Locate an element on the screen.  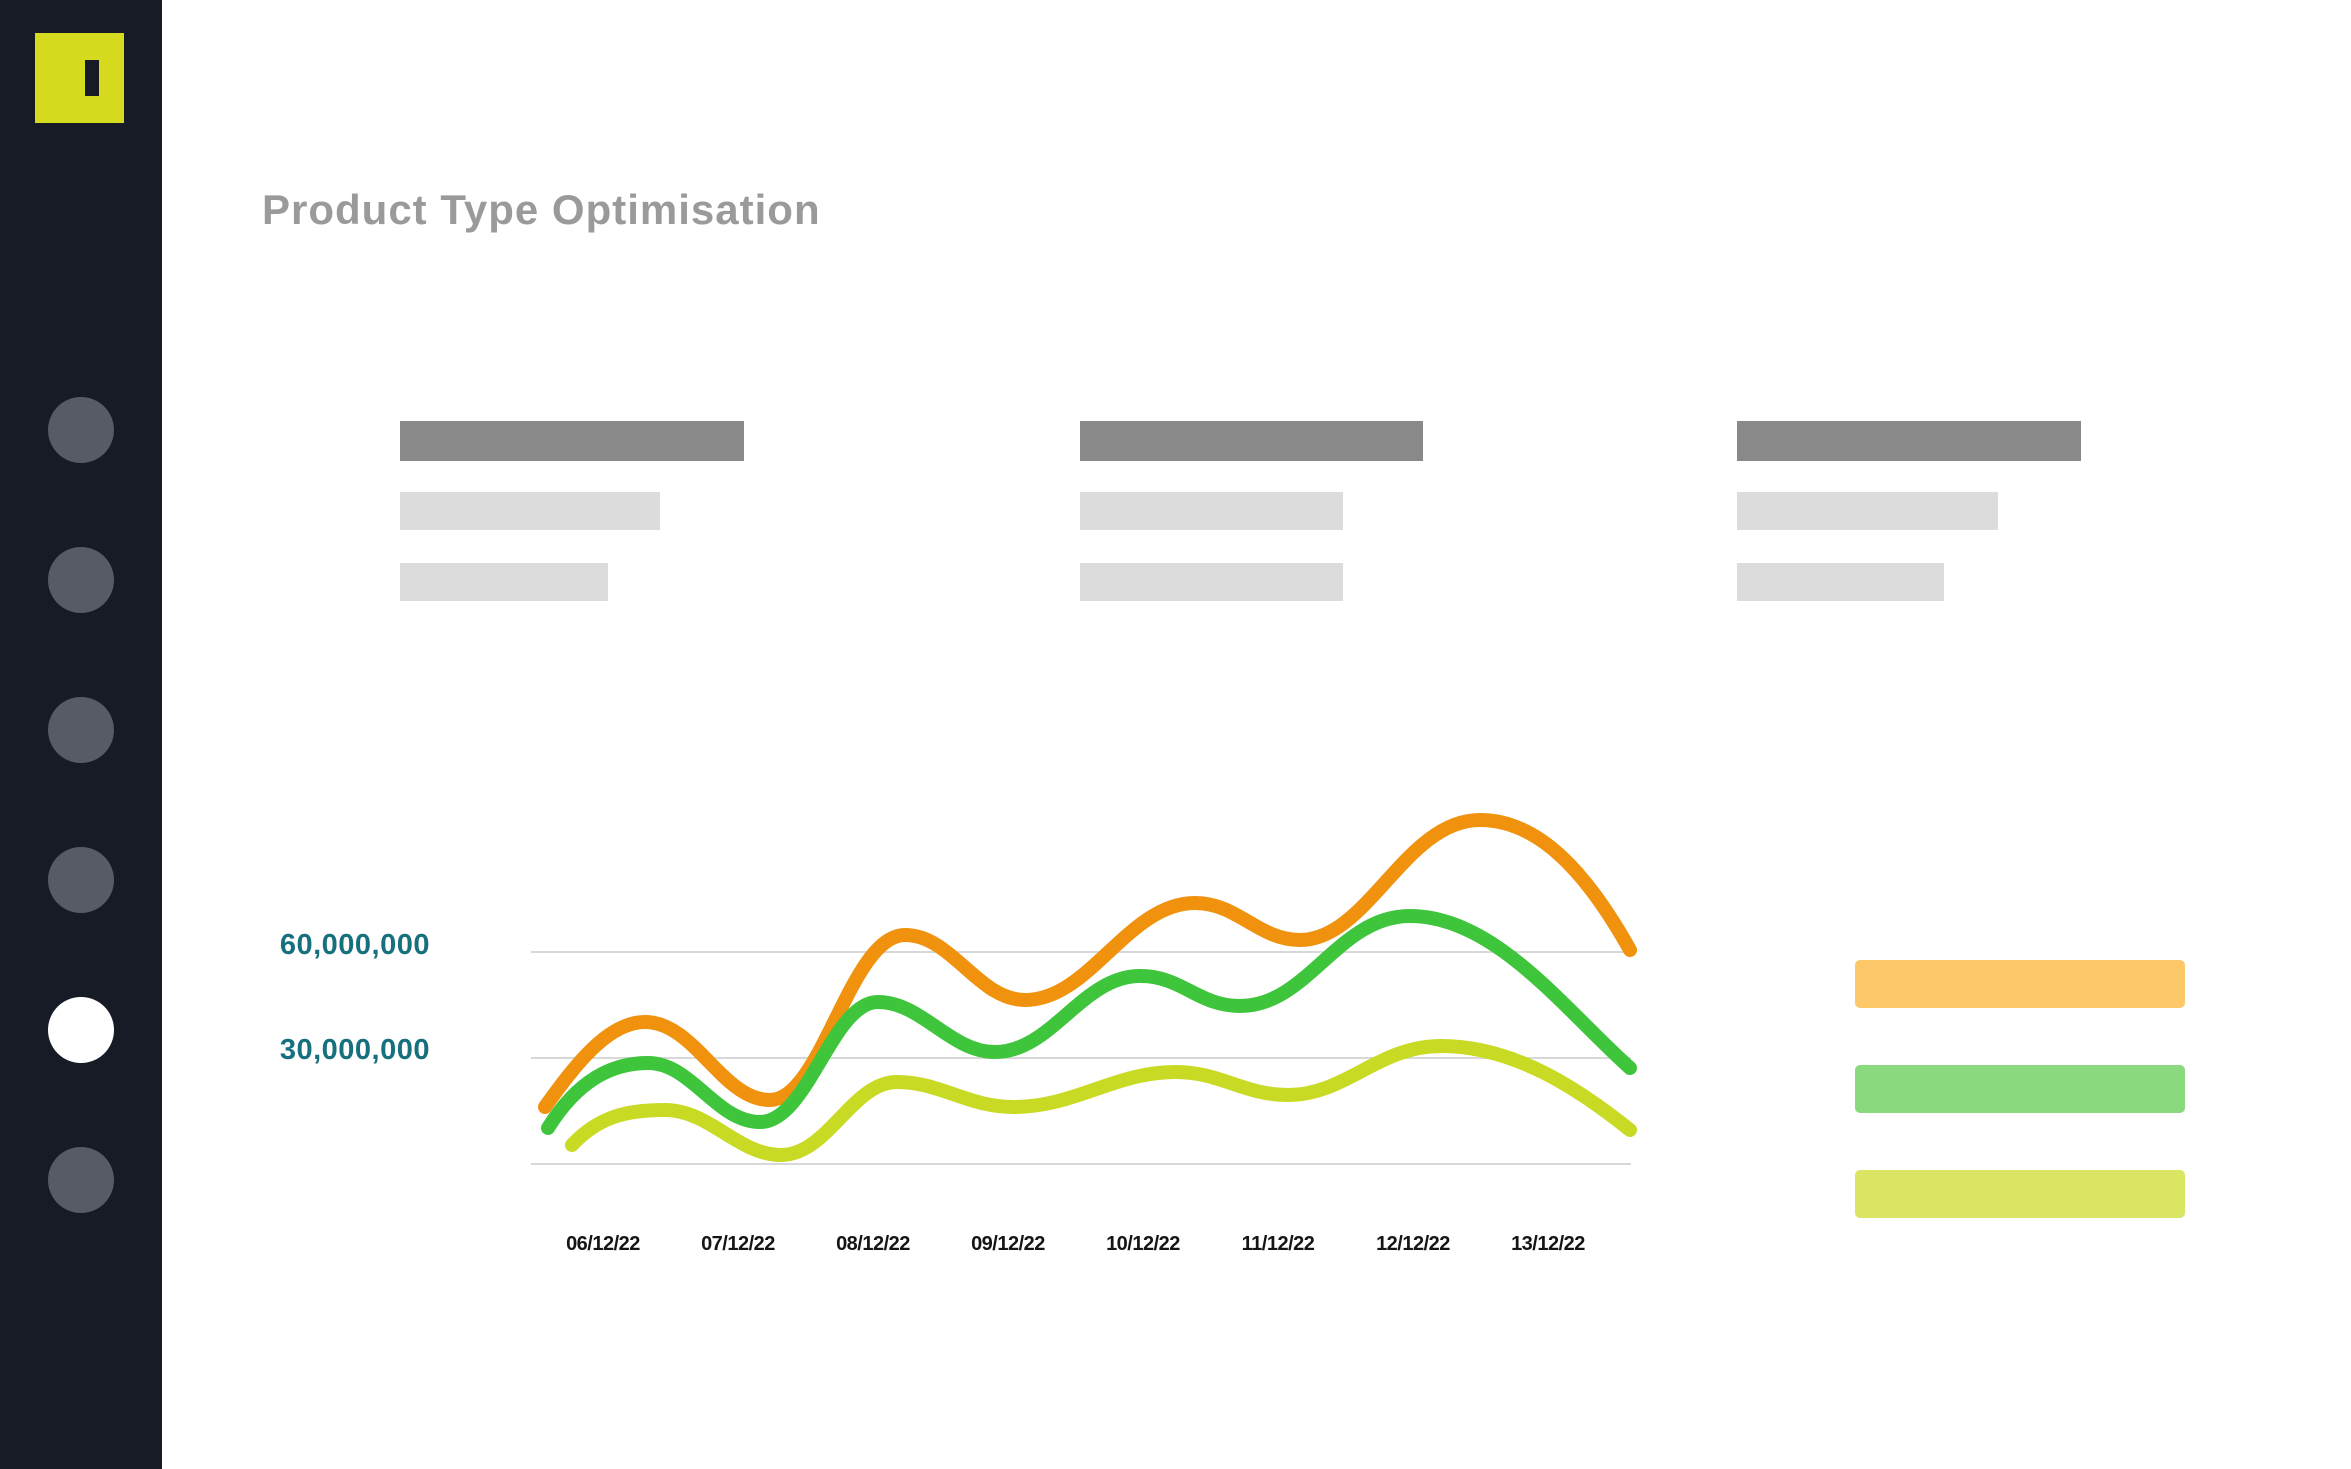
series-line-green is located at coordinates (1089, 1022).